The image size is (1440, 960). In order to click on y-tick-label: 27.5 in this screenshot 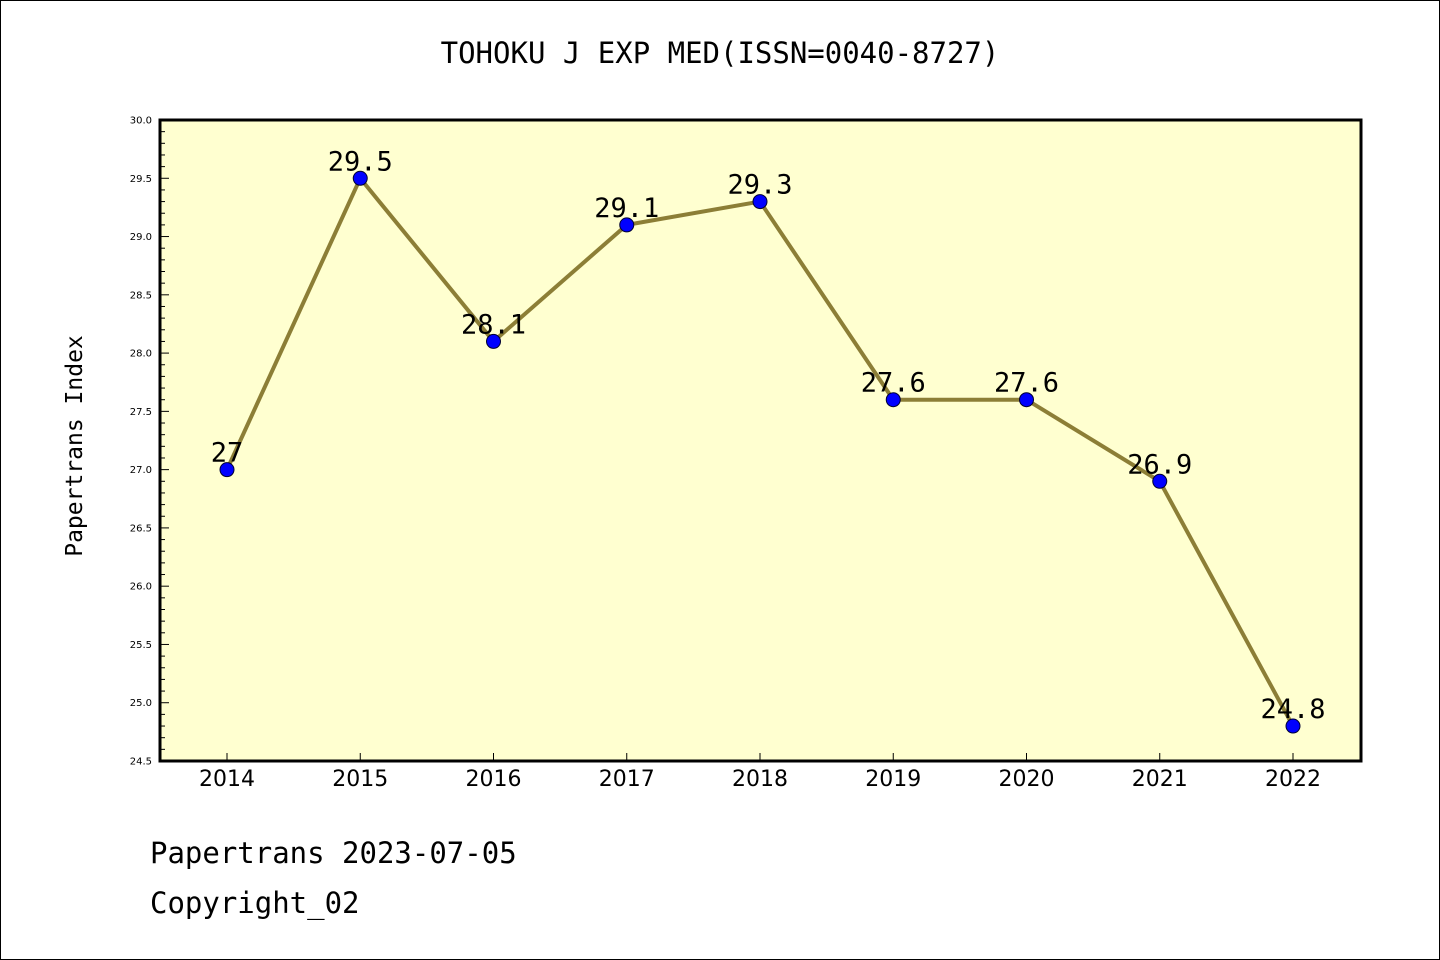, I will do `click(141, 412)`.